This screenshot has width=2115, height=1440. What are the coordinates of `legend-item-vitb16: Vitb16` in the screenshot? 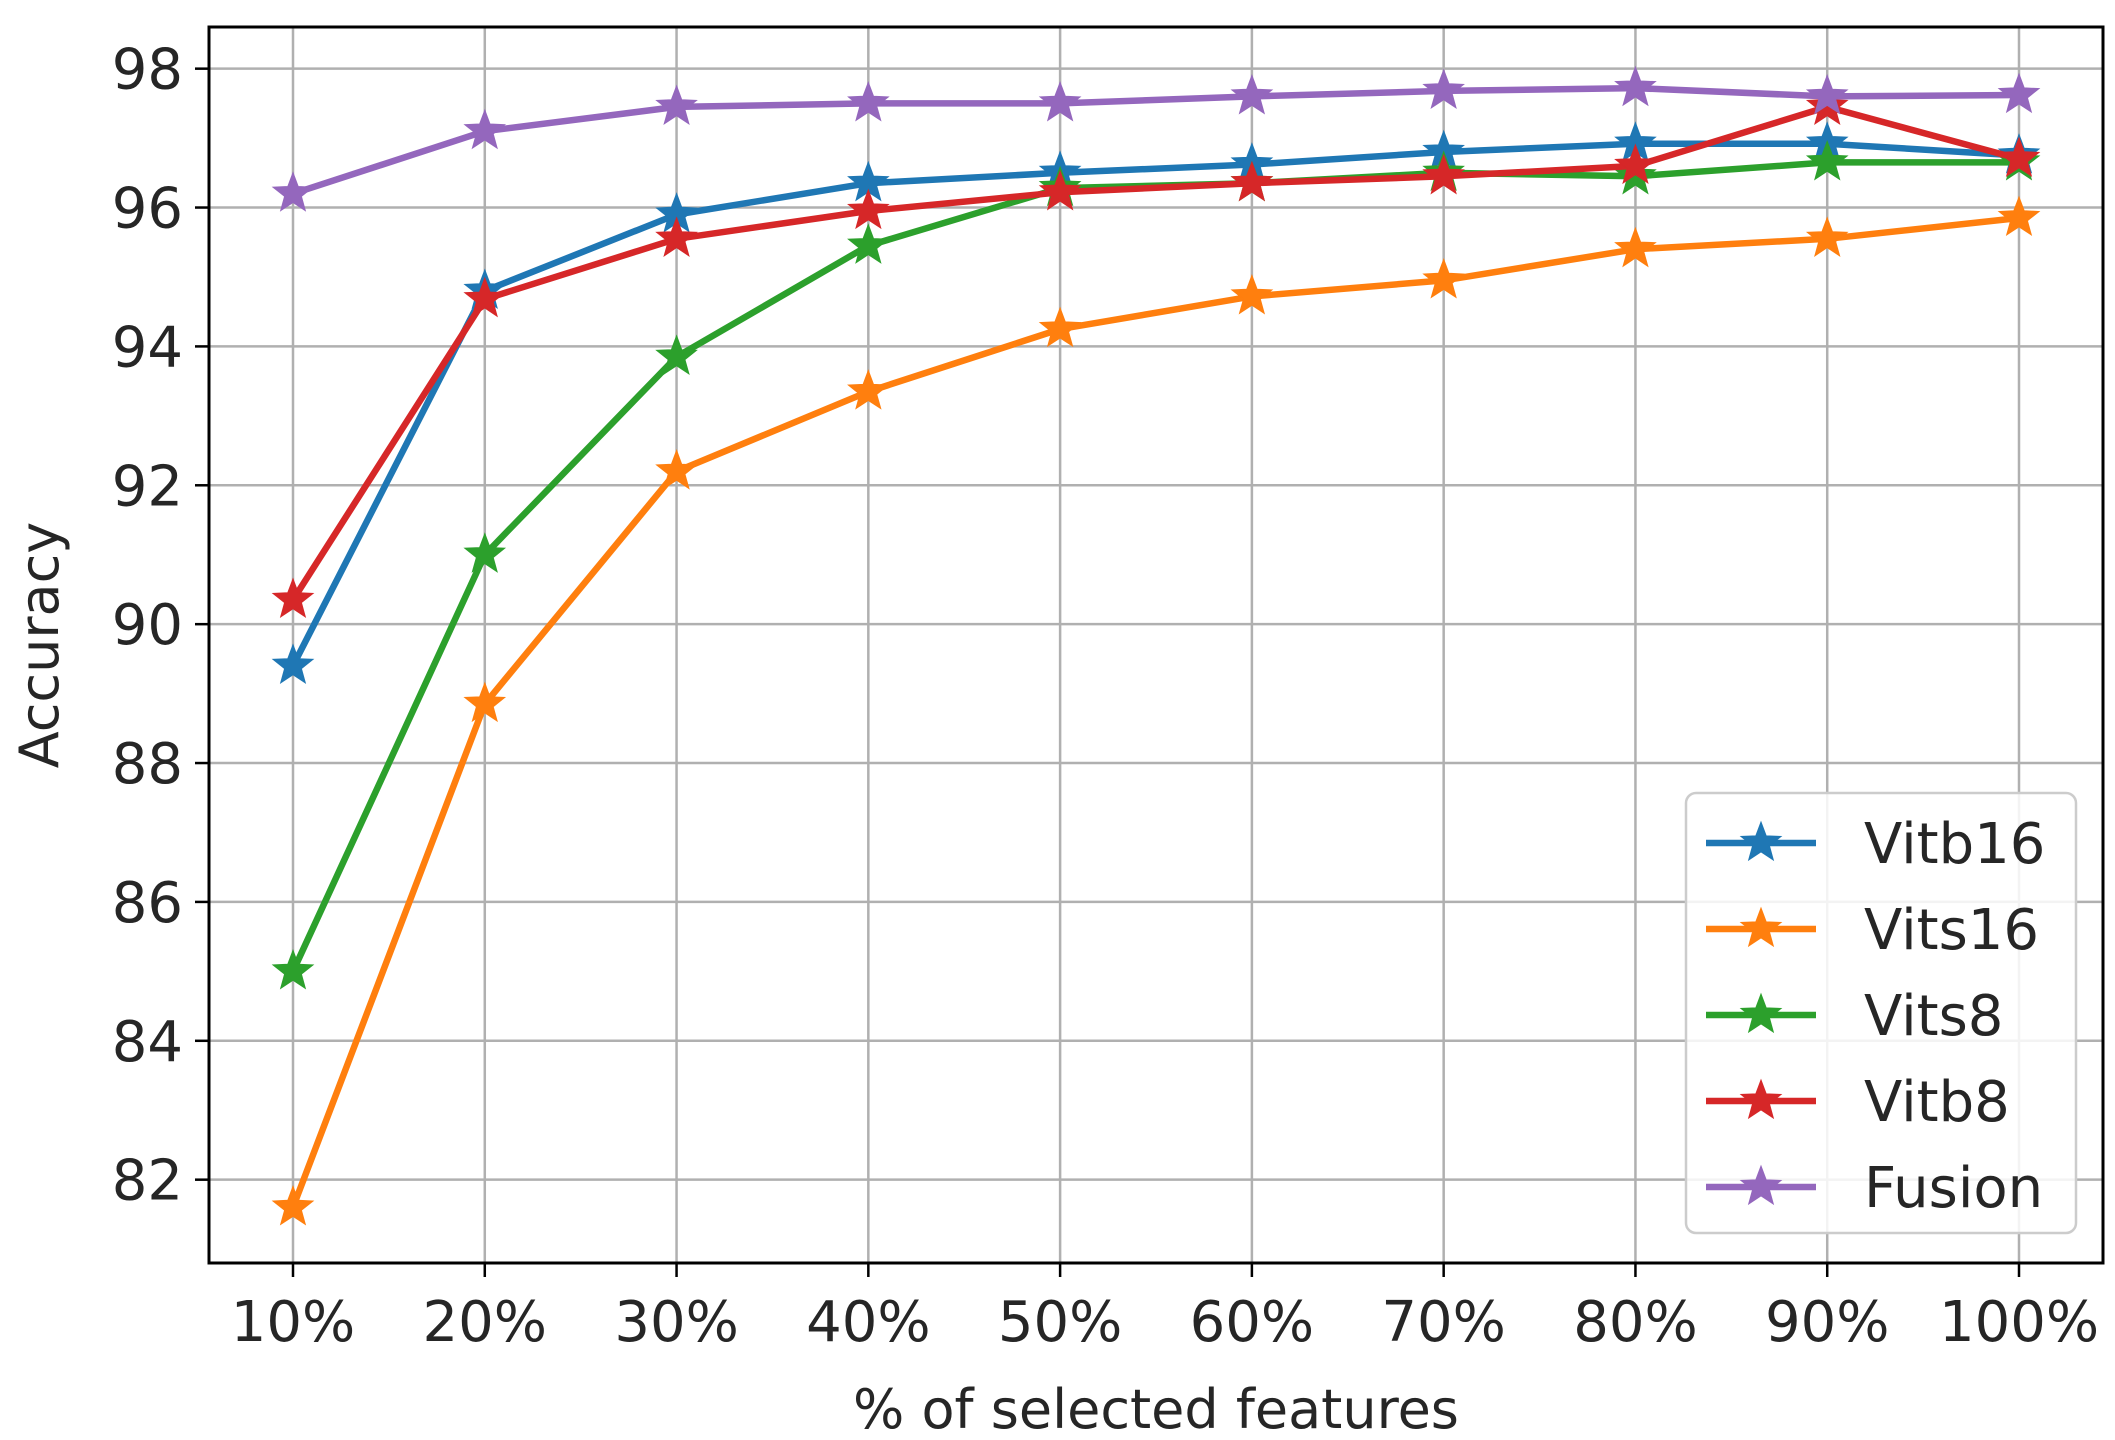 It's located at (1875, 844).